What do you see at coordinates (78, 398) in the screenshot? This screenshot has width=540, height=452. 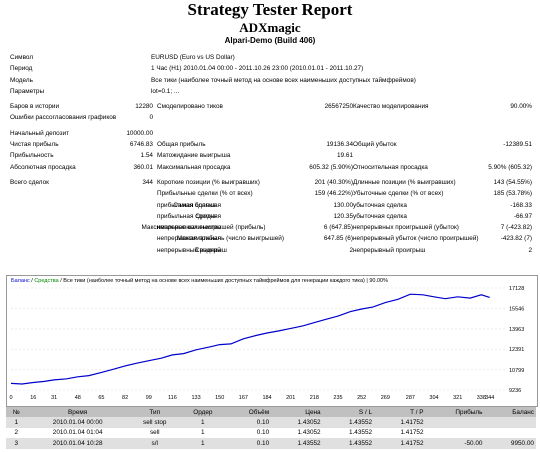 I see `x-tick-label: 48` at bounding box center [78, 398].